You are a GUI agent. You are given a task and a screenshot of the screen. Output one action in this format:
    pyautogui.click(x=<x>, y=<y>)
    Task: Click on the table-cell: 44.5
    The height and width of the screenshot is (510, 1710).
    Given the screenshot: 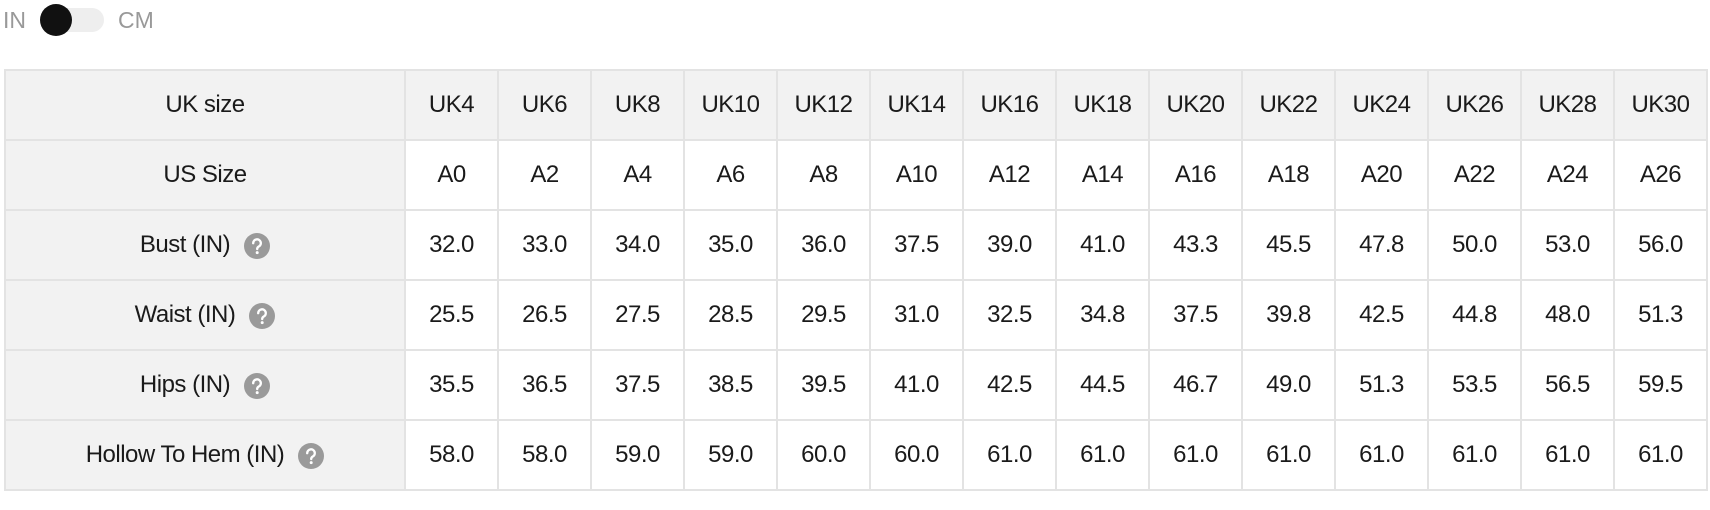 What is the action you would take?
    pyautogui.click(x=1102, y=385)
    